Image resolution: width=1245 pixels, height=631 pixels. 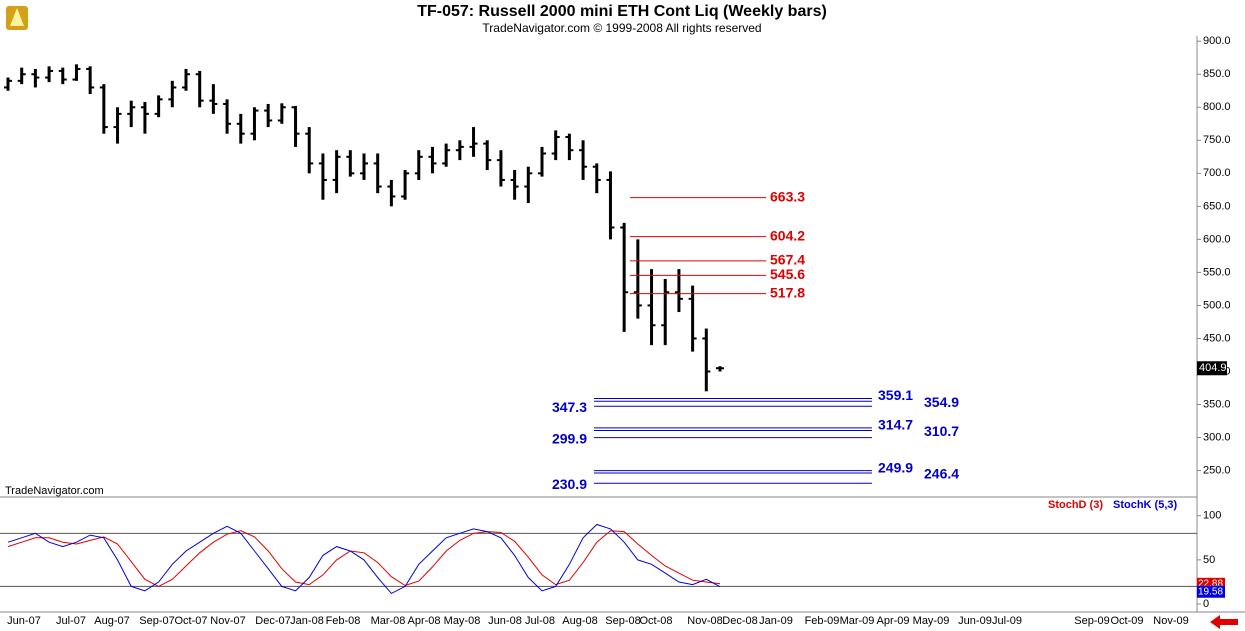 What do you see at coordinates (1212, 516) in the screenshot?
I see `y-tick-label: 100` at bounding box center [1212, 516].